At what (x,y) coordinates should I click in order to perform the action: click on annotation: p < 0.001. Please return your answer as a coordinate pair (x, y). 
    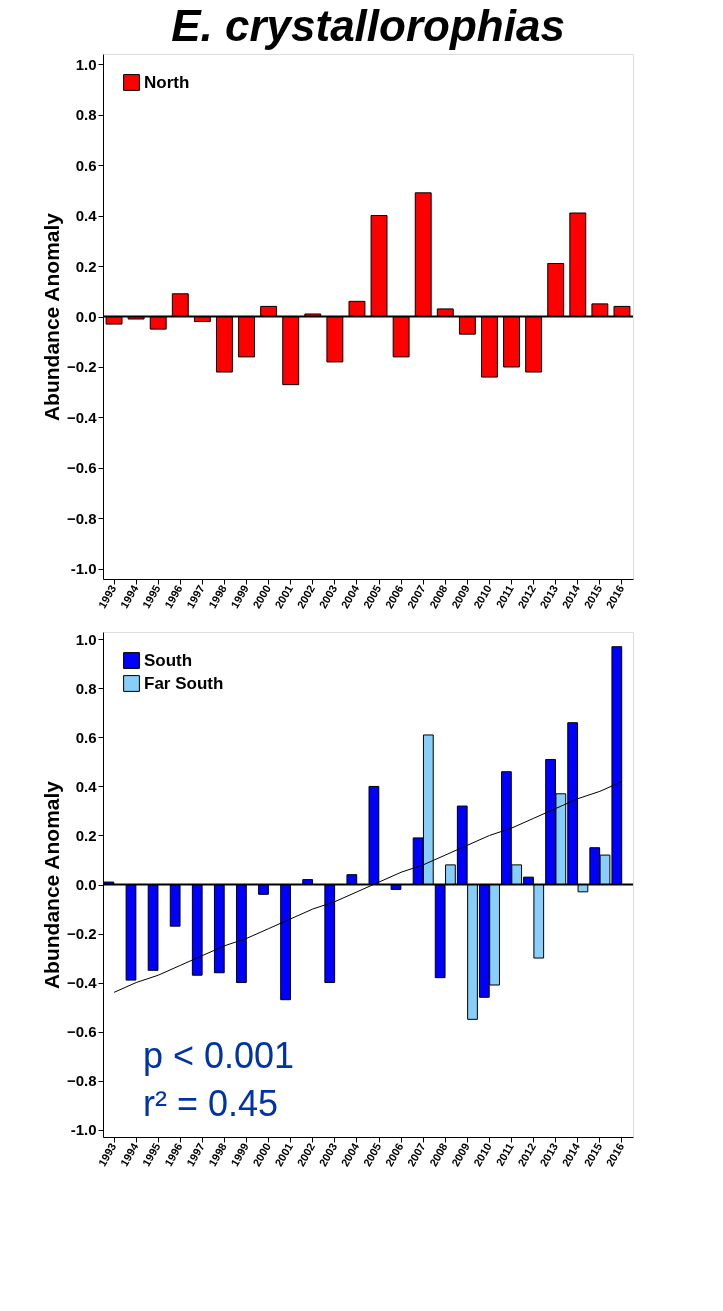
    Looking at the image, I should click on (219, 1055).